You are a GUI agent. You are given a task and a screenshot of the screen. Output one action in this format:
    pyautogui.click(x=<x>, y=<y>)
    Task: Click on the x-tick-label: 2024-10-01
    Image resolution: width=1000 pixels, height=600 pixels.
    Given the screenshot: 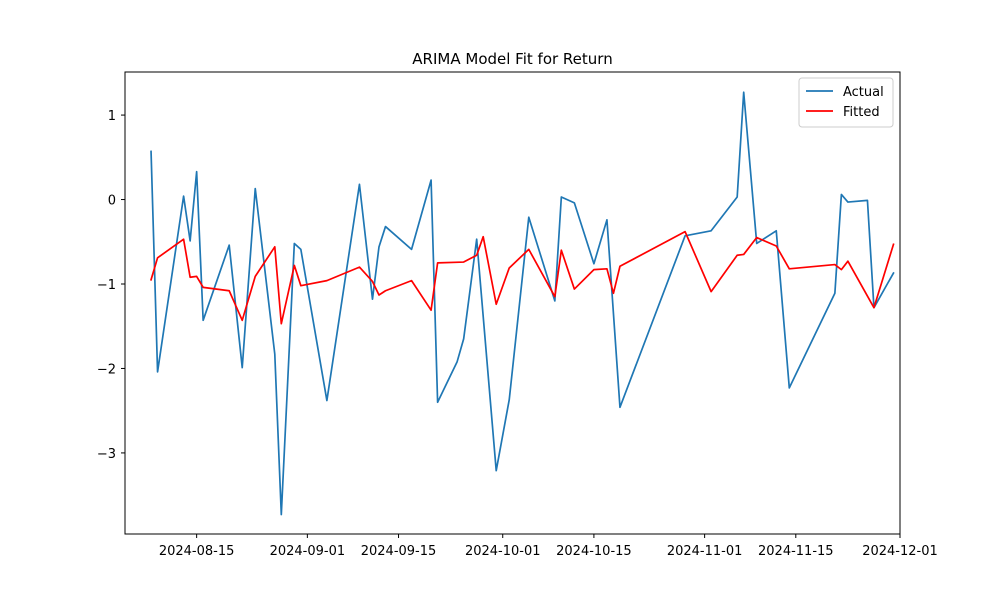 What is the action you would take?
    pyautogui.click(x=503, y=551)
    